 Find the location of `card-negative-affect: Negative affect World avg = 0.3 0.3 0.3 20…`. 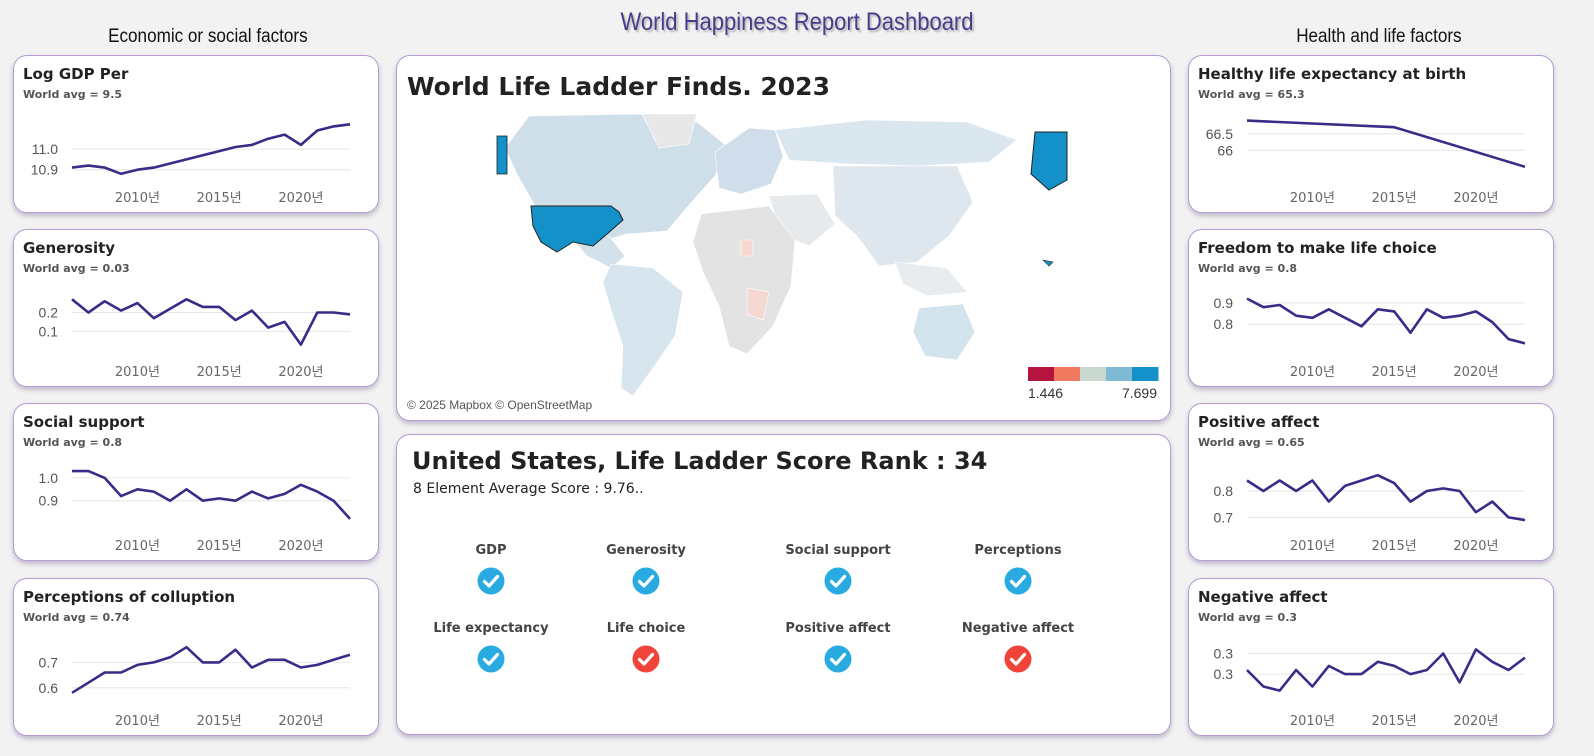

card-negative-affect: Negative affect World avg = 0.3 0.3 0.3 20… is located at coordinates (1371, 657).